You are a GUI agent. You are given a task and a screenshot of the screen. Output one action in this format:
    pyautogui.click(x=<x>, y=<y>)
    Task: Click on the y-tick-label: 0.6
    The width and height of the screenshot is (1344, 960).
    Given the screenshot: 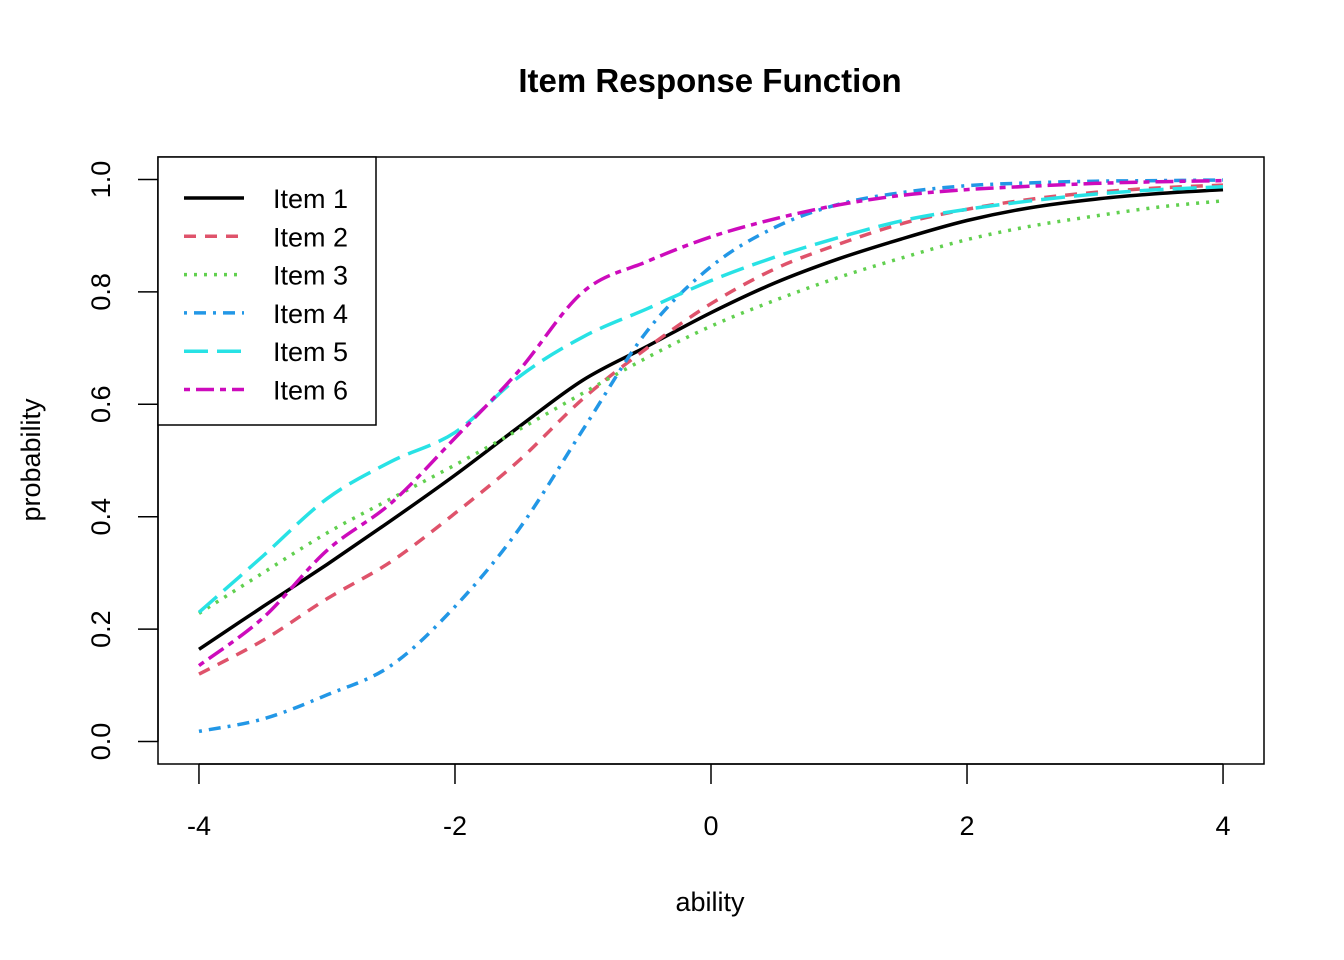 What is the action you would take?
    pyautogui.click(x=101, y=405)
    